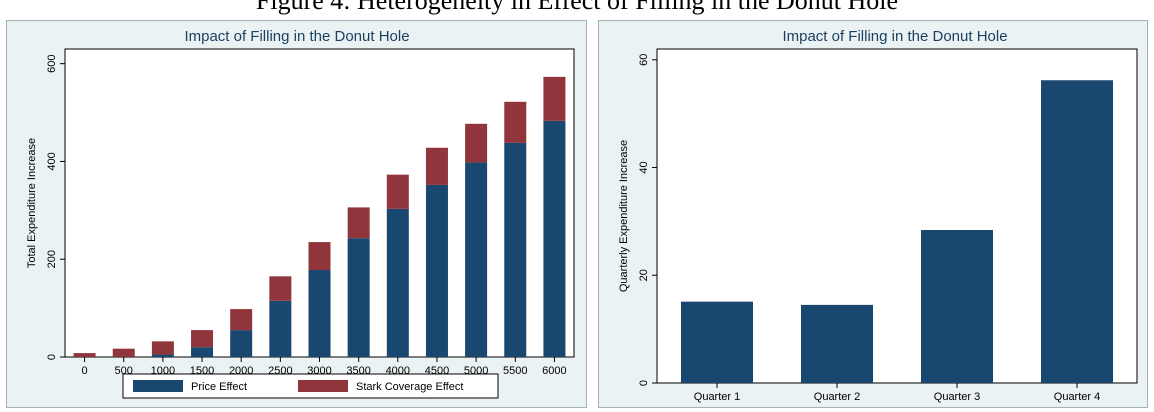  Describe the element at coordinates (717, 397) in the screenshot. I see `x-tick-label: Quarter 1` at that location.